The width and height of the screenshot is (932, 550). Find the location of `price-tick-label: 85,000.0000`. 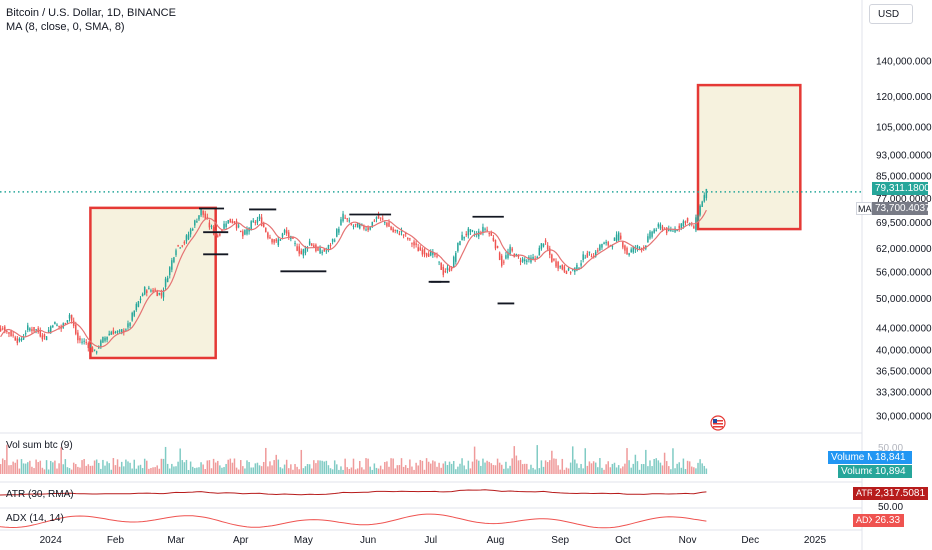

price-tick-label: 85,000.0000 is located at coordinates (904, 176).